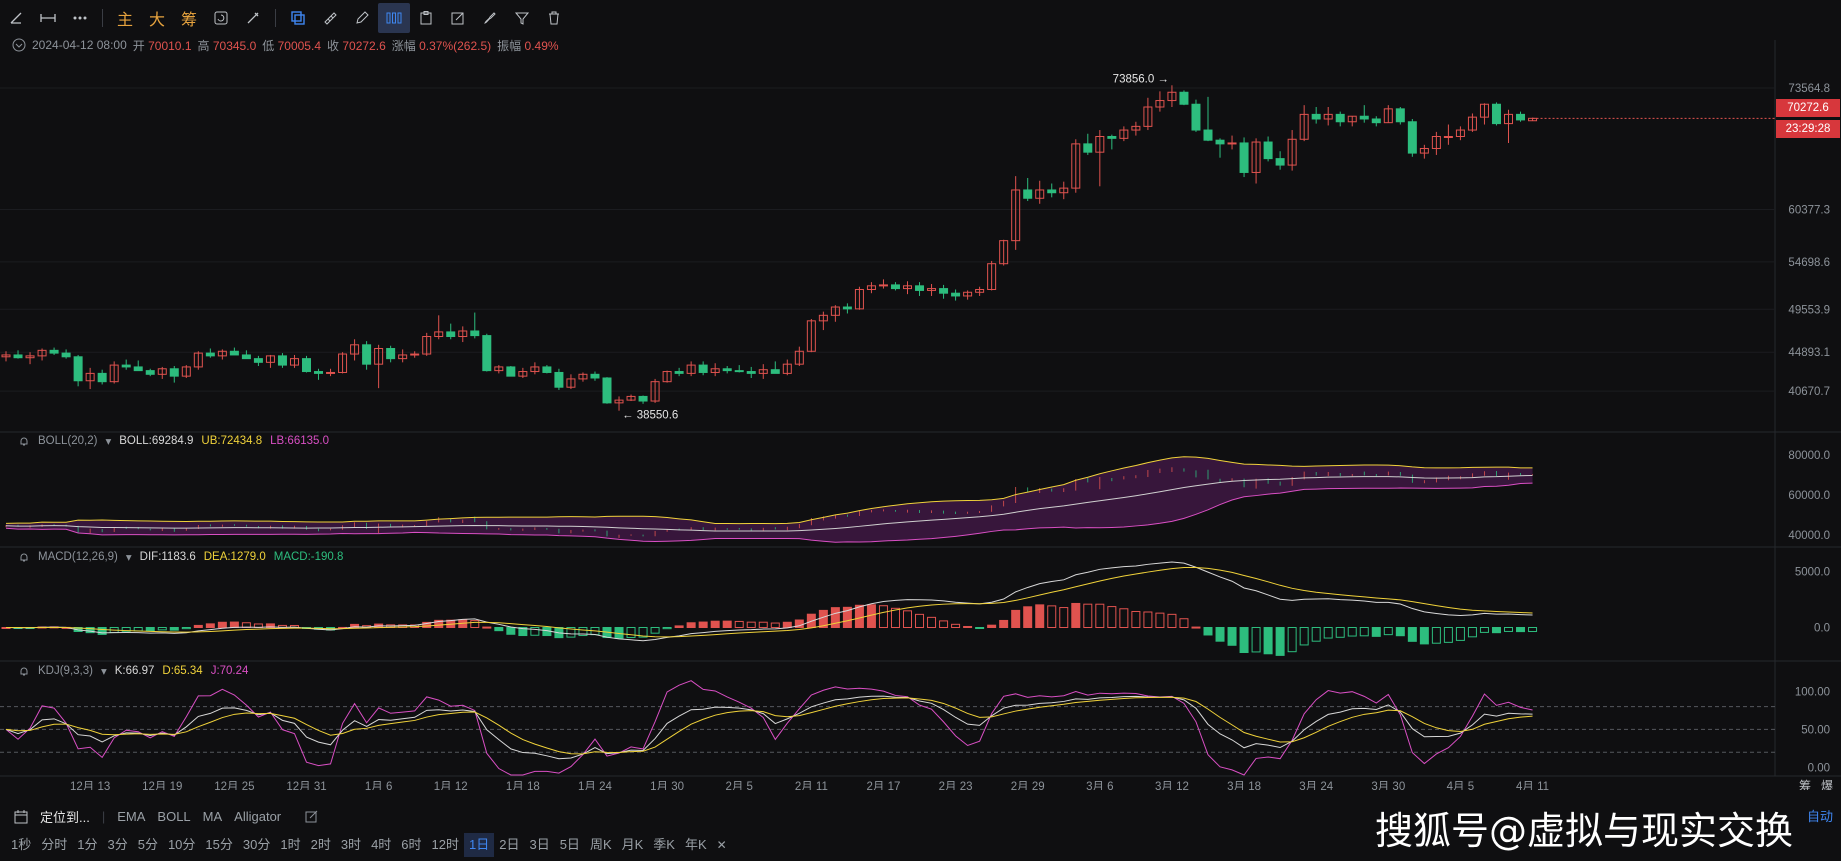 This screenshot has width=1841, height=861. What do you see at coordinates (174, 816) in the screenshot?
I see `indicator-boll: BOLL` at bounding box center [174, 816].